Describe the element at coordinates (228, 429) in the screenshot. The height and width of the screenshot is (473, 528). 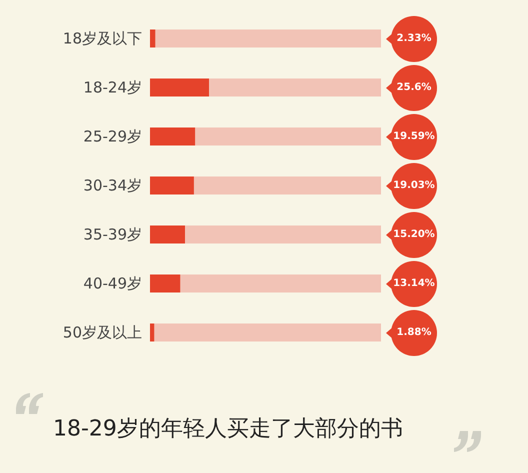
I see `text: 18-29岁的年轻人买走了大部分的书` at that location.